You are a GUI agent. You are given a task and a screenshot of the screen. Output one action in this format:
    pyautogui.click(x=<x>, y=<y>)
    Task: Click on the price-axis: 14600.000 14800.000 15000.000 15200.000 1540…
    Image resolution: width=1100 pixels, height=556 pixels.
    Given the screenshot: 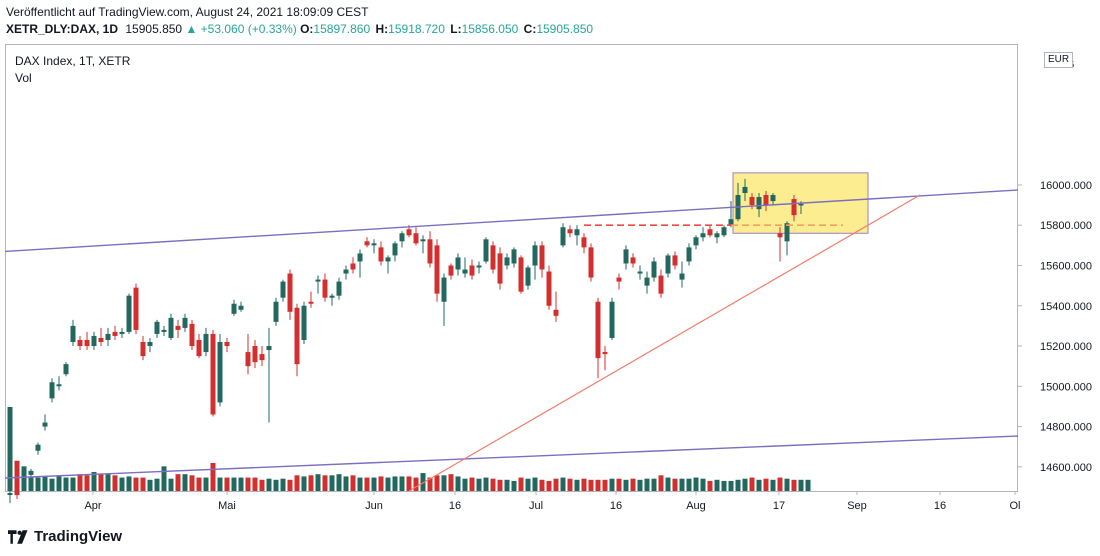 What is the action you would take?
    pyautogui.click(x=1055, y=266)
    